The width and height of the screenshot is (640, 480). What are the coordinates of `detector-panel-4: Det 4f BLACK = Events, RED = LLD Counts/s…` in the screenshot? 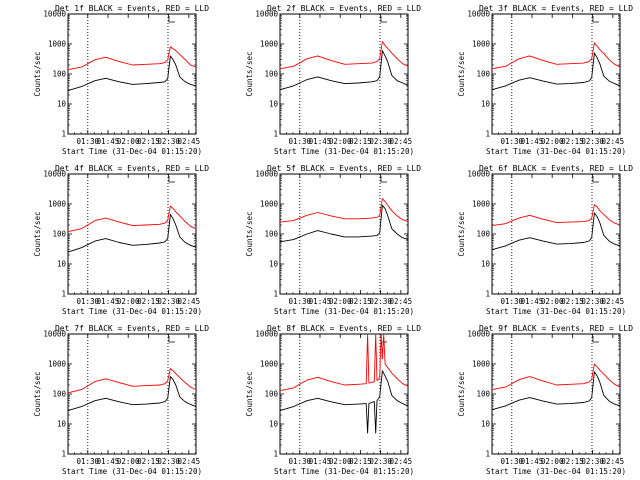 It's located at (121, 240).